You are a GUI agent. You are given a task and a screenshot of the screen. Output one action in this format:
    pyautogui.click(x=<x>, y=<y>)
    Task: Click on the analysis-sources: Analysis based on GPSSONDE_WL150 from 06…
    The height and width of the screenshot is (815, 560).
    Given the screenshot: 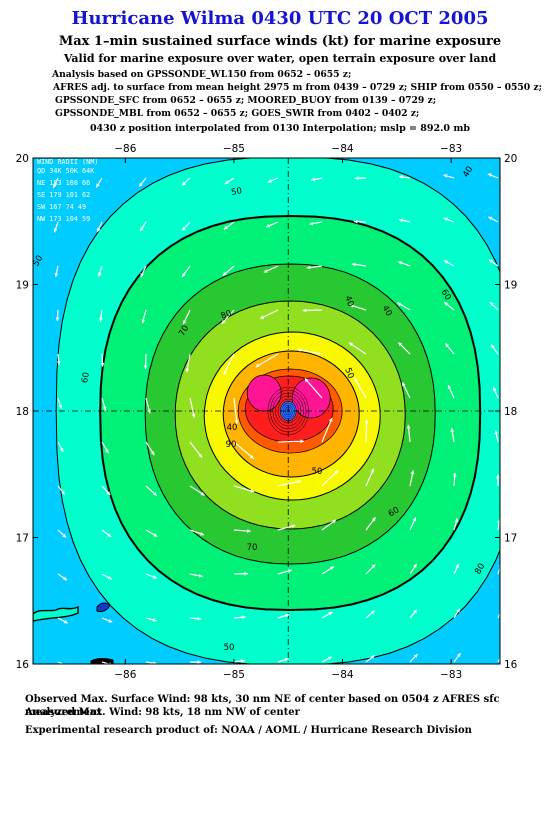 What is the action you would take?
    pyautogui.click(x=302, y=94)
    